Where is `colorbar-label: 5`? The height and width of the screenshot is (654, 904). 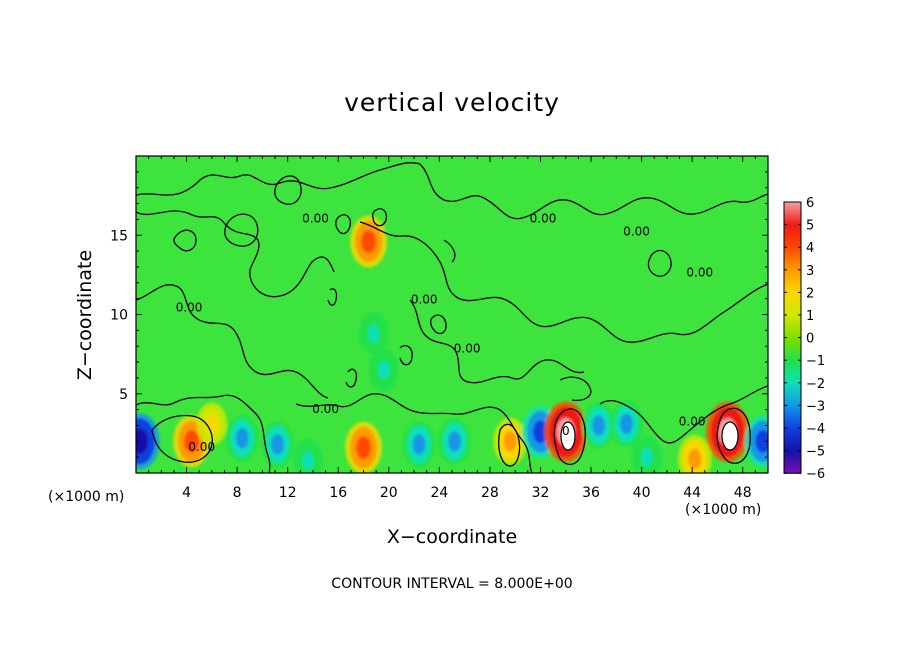 colorbar-label: 5 is located at coordinates (810, 226).